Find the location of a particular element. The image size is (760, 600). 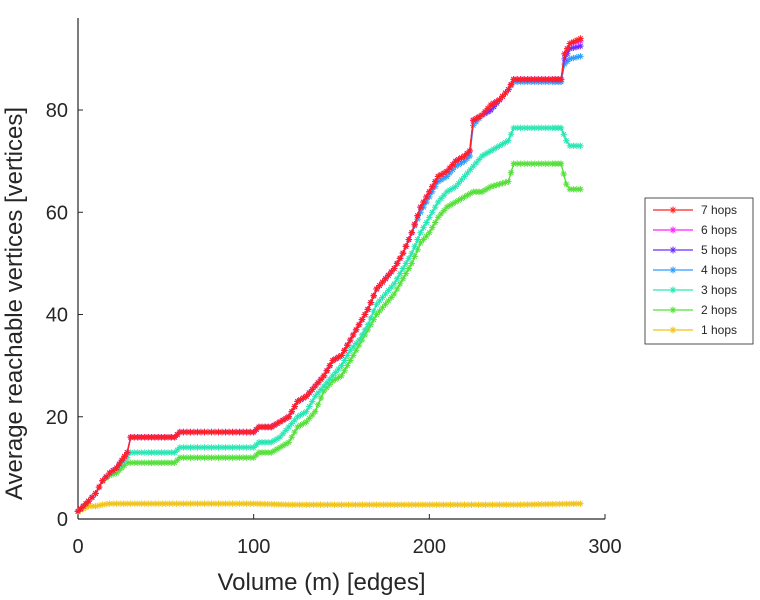

legend-box is located at coordinates (699, 271).